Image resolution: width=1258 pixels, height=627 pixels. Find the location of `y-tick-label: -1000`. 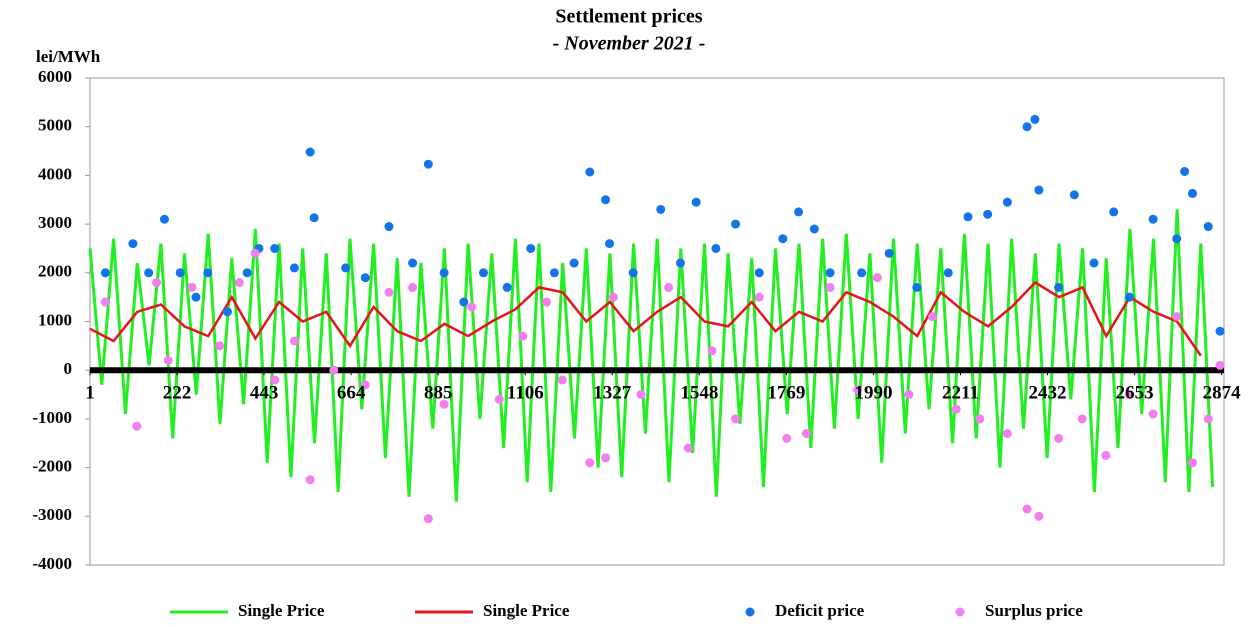

y-tick-label: -1000 is located at coordinates (52, 417).